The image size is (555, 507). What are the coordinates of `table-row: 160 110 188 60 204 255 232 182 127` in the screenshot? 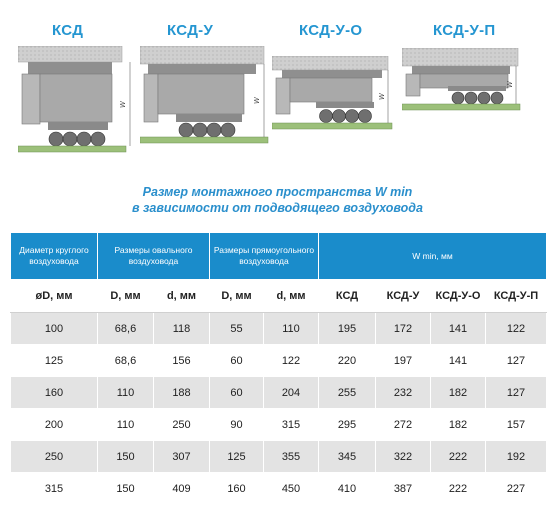 It's located at (278, 392).